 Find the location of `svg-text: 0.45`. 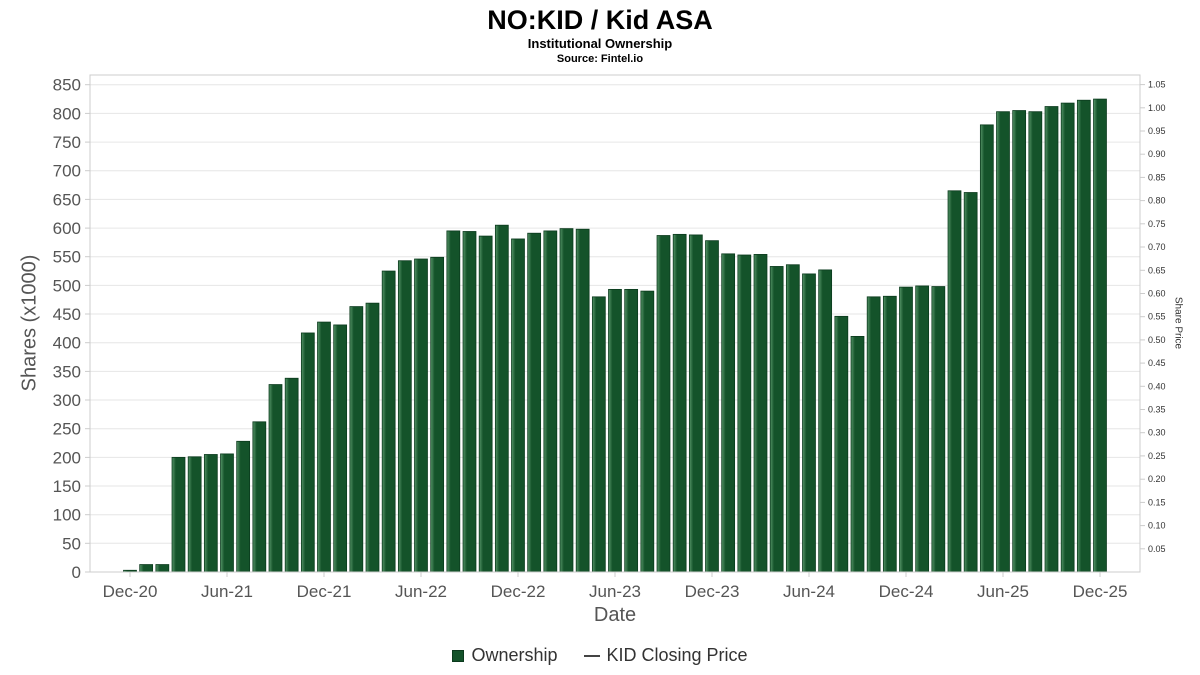

svg-text: 0.45 is located at coordinates (1157, 363).